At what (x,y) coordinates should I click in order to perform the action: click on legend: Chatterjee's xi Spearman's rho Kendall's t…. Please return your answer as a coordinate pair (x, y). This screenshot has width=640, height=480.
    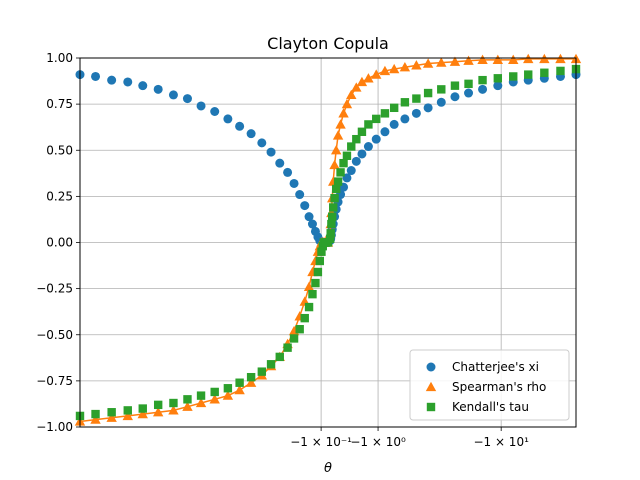
    Looking at the image, I should click on (489, 385).